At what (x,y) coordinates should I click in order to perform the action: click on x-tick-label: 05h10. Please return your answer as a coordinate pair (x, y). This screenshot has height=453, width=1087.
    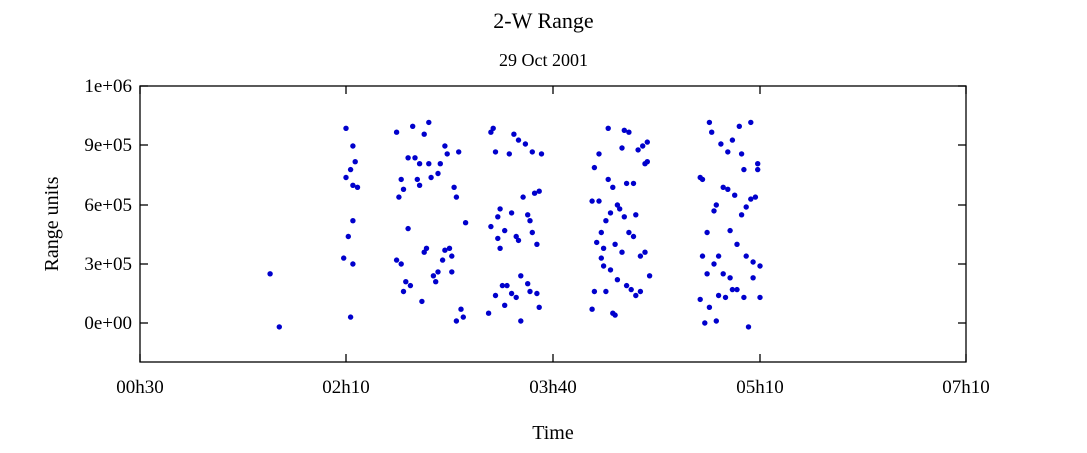
    Looking at the image, I should click on (760, 387).